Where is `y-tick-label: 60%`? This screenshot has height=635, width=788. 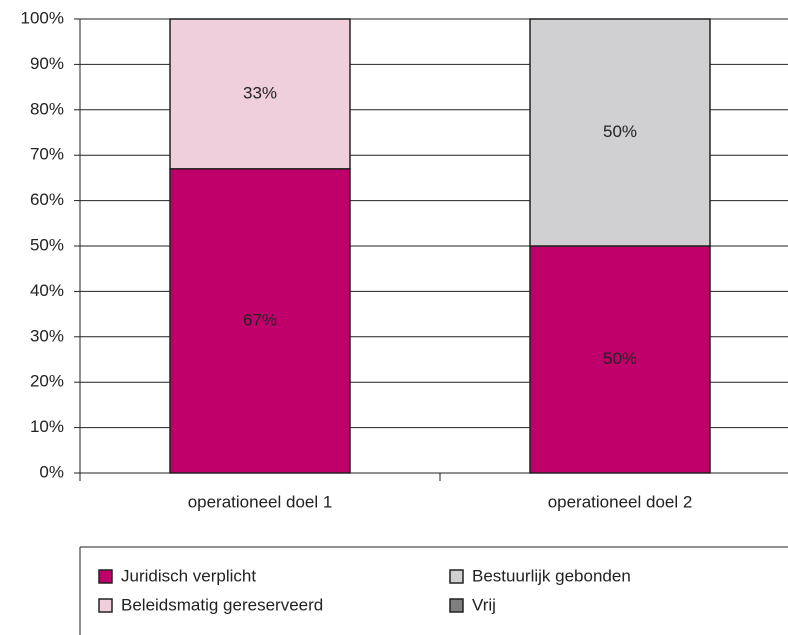 y-tick-label: 60% is located at coordinates (47, 199).